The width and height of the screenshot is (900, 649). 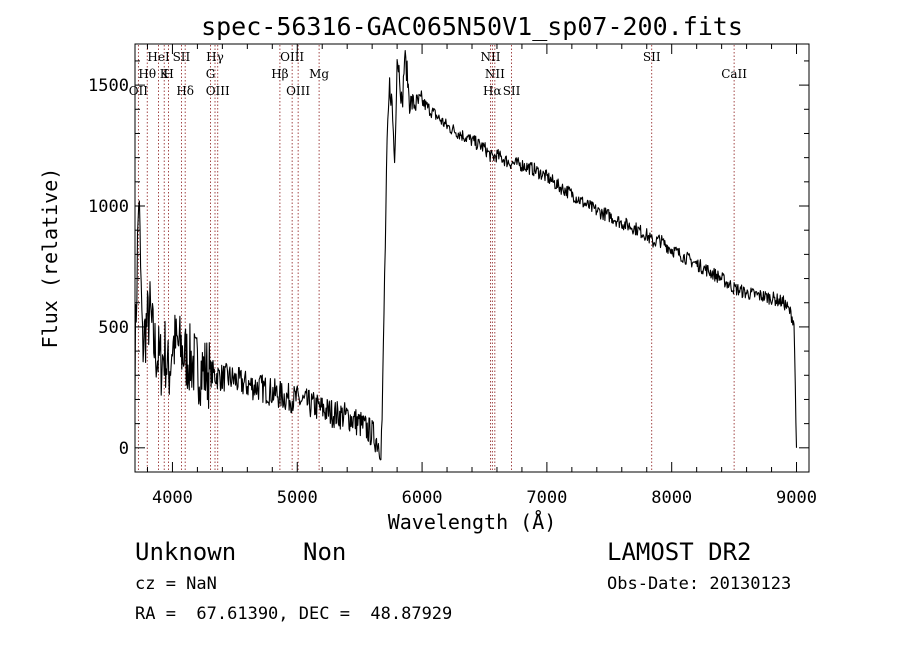 What do you see at coordinates (50, 258) in the screenshot?
I see `y-axis-label: Flux (relative)` at bounding box center [50, 258].